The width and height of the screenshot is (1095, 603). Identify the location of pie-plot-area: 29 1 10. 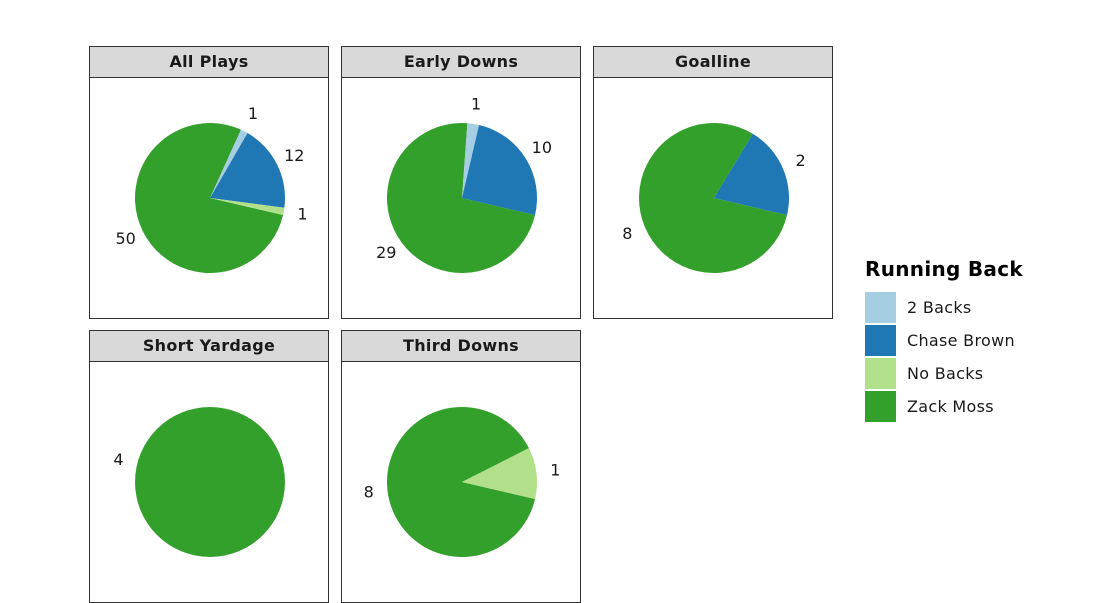
(461, 198).